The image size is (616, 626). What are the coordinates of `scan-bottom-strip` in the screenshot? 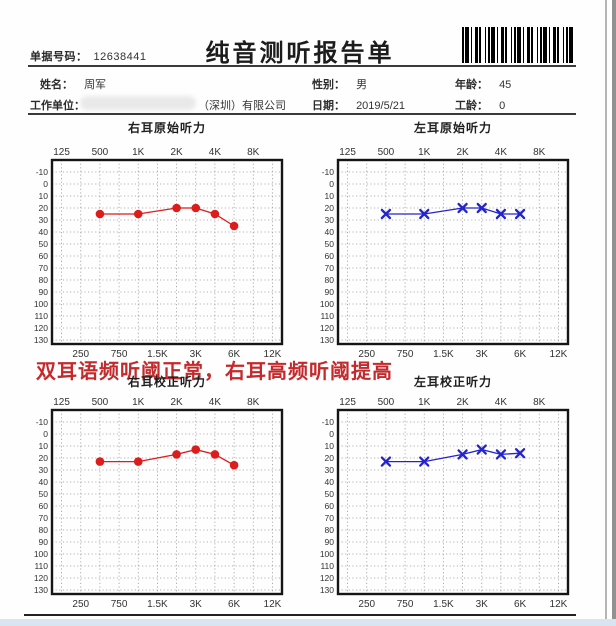 It's located at (308, 622).